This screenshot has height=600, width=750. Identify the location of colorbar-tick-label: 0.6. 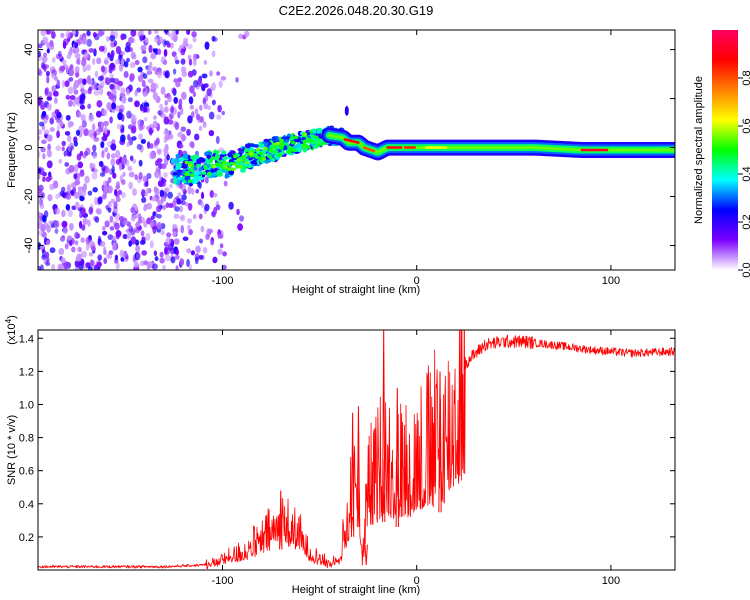
(745, 125).